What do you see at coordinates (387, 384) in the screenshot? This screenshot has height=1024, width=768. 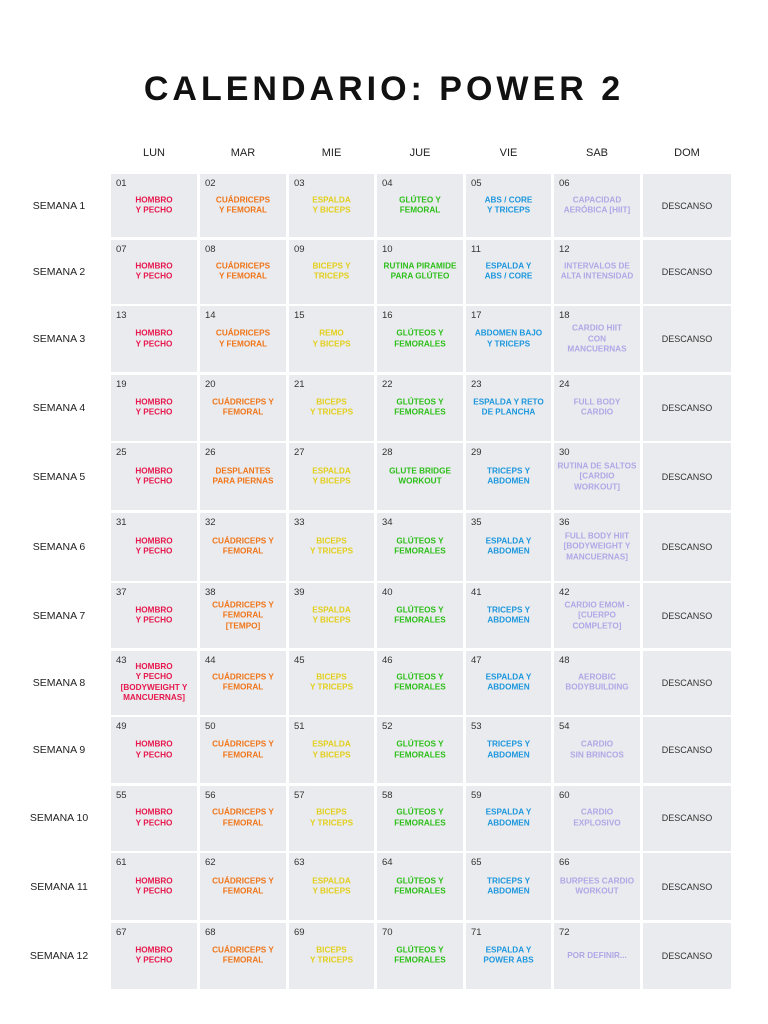 I see `day-number: 22` at bounding box center [387, 384].